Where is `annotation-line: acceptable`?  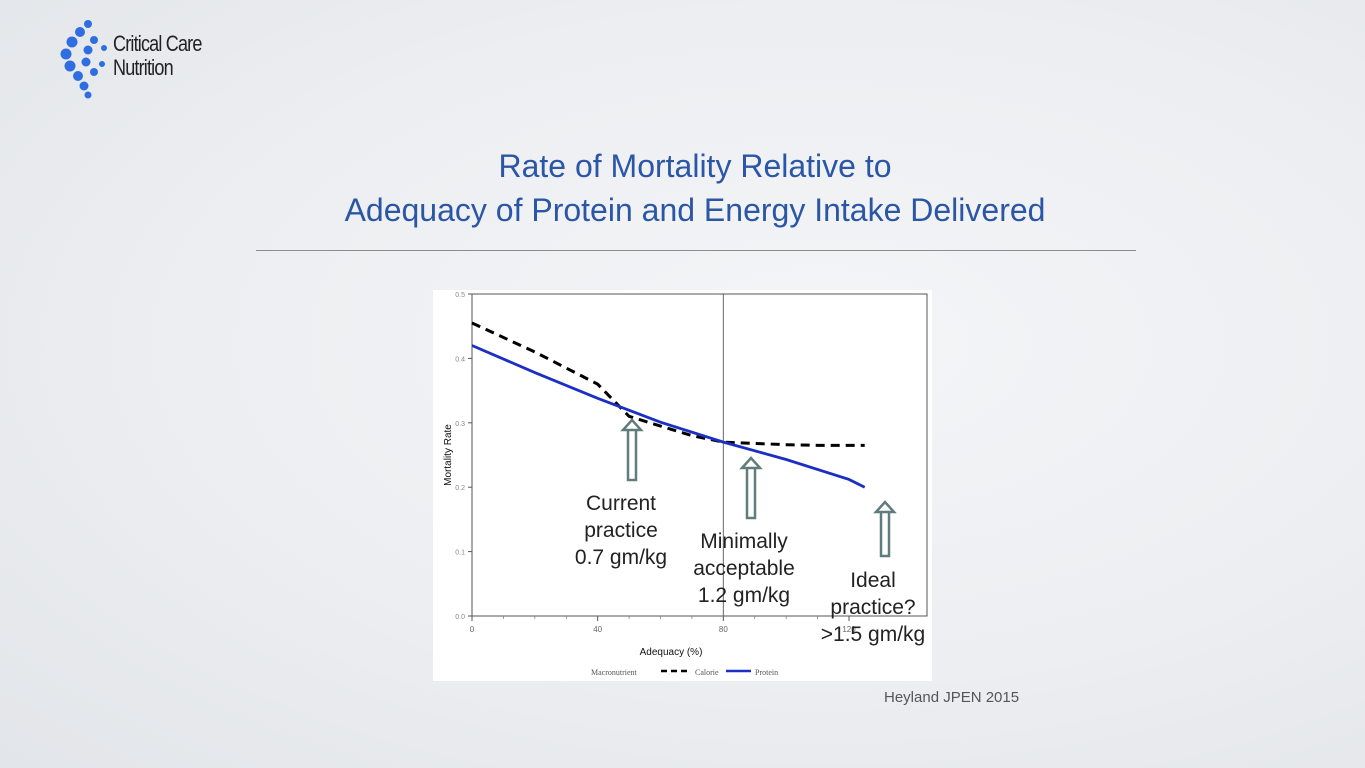 annotation-line: acceptable is located at coordinates (744, 568).